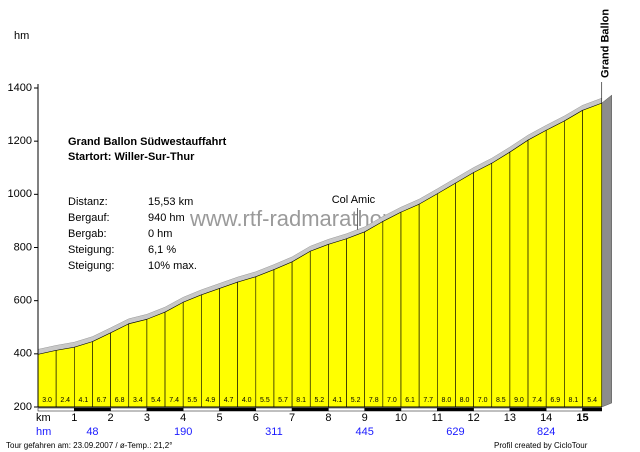 The width and height of the screenshot is (640, 452). Describe the element at coordinates (43, 418) in the screenshot. I see `x-axis-label: km` at that location.